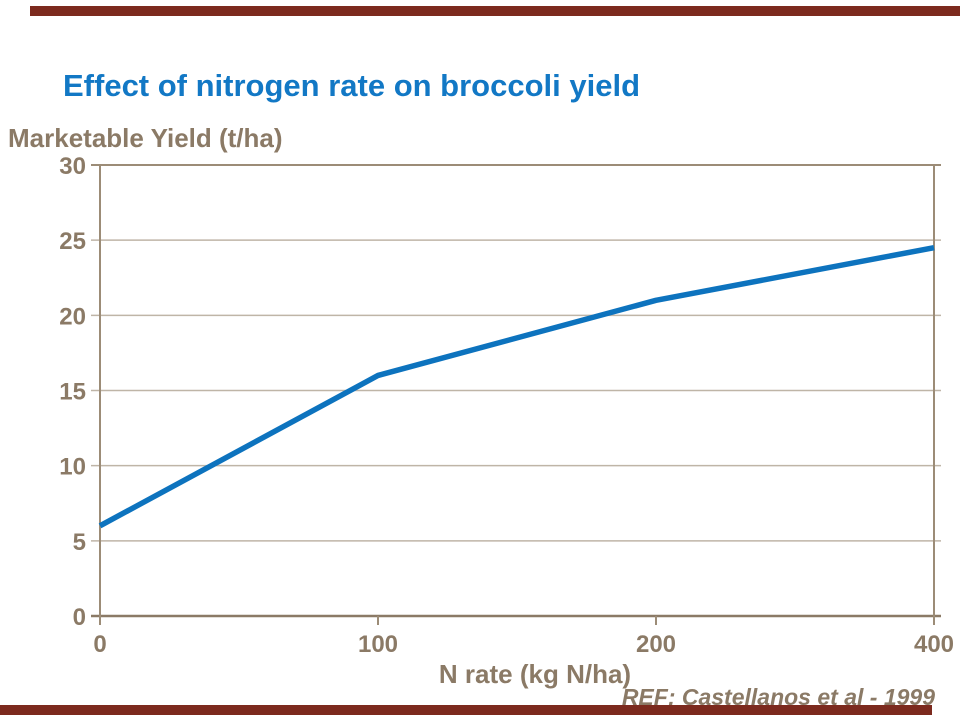 This screenshot has height=720, width=960. Describe the element at coordinates (79, 617) in the screenshot. I see `y-tick-label: 0` at that location.